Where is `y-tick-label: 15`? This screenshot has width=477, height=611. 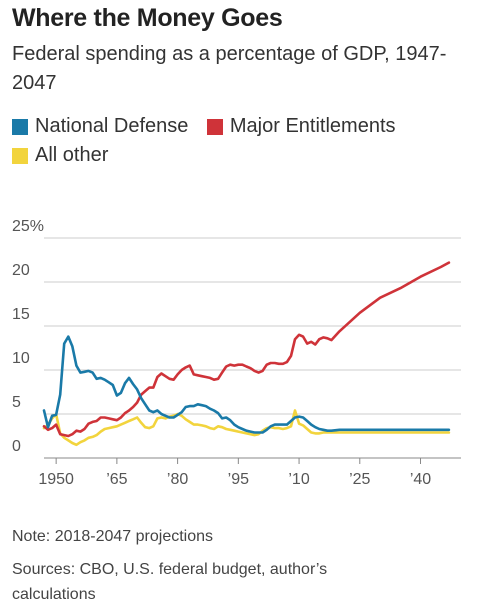
y-tick-label: 15 is located at coordinates (21, 314).